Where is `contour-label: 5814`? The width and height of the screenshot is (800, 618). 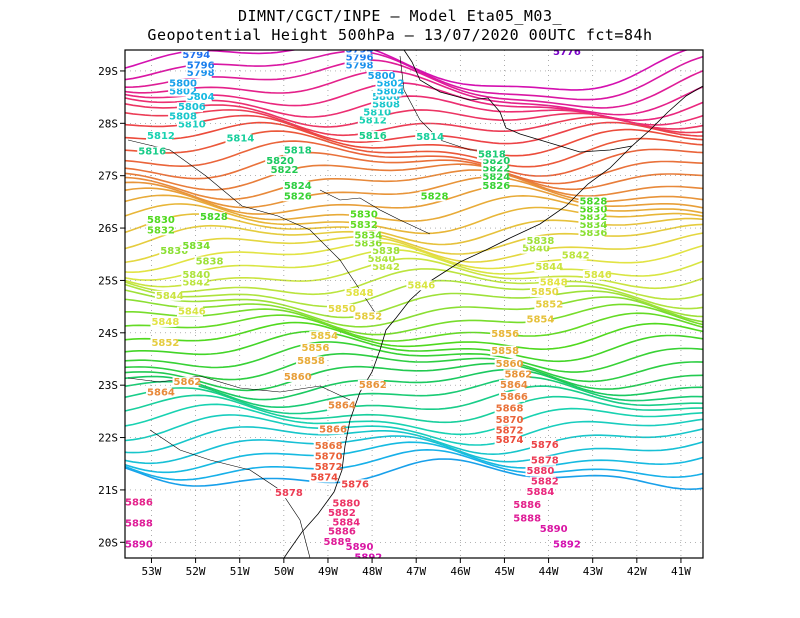
contour-label: 5814 is located at coordinates (240, 139).